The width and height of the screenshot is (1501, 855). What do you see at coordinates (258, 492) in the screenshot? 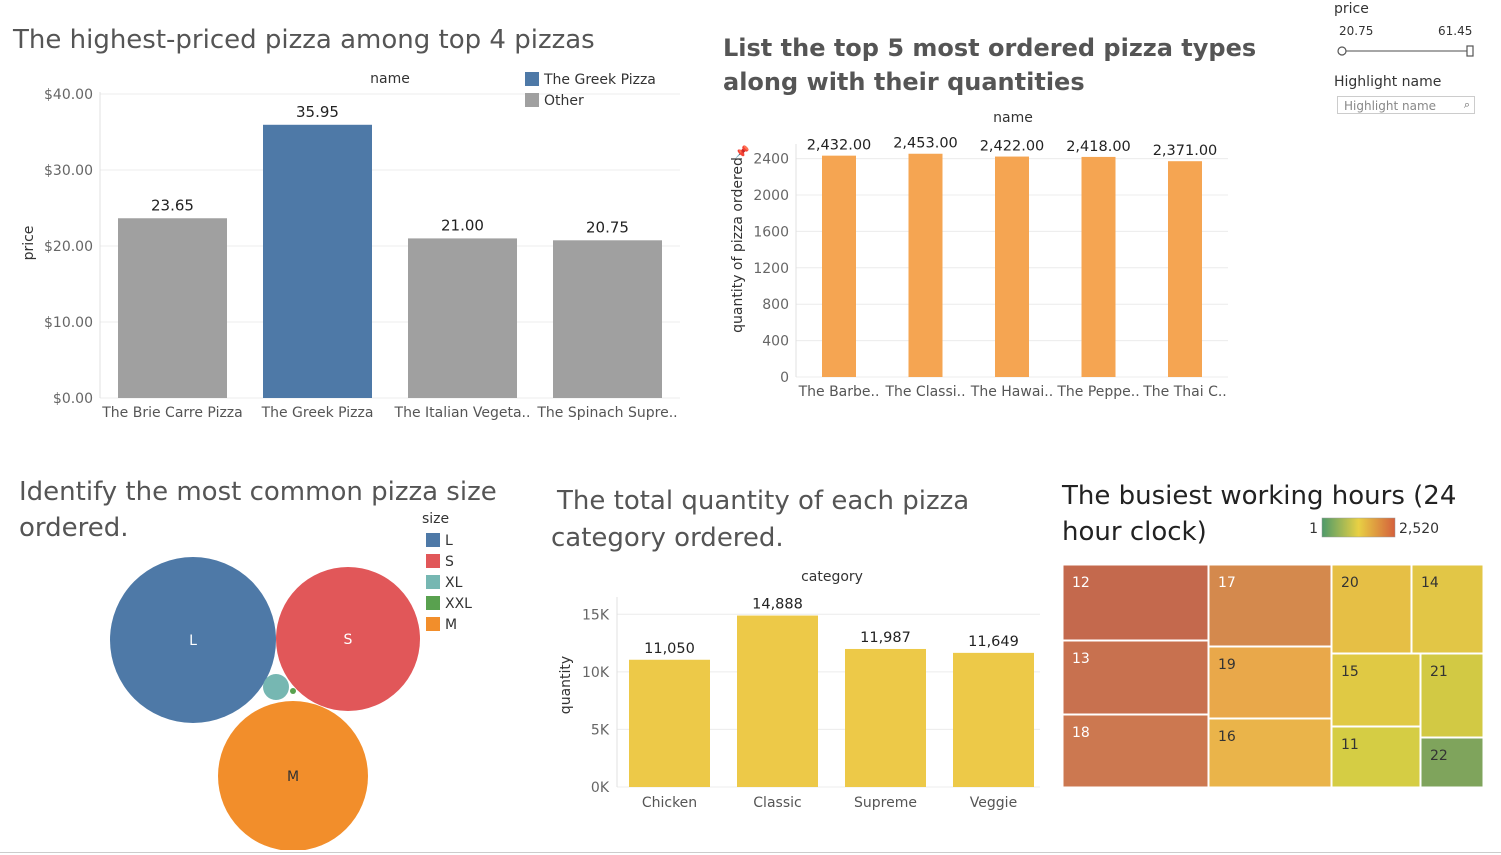
I see `chart3-title-line1: Identify the most common pizza size` at bounding box center [258, 492].